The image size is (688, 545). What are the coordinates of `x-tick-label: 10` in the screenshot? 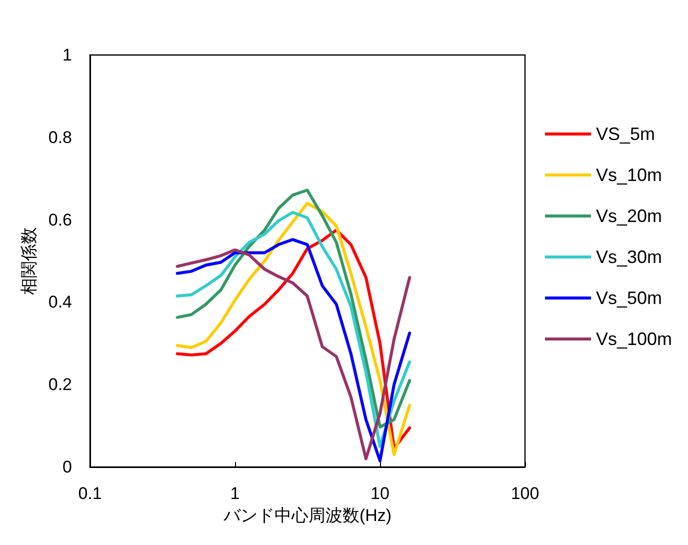 It's located at (380, 493).